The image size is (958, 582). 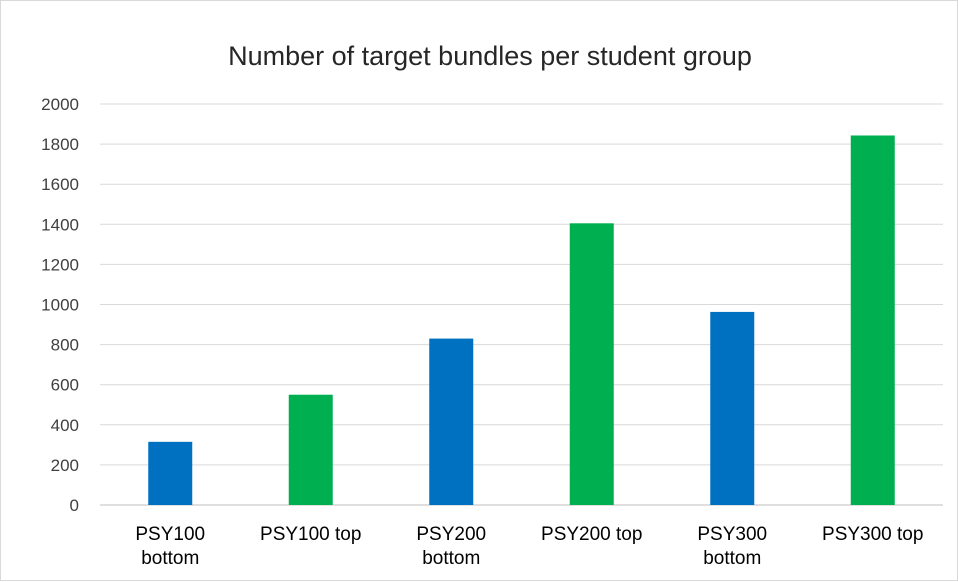 I want to click on x-category-label: PSY100 top, so click(x=310, y=534).